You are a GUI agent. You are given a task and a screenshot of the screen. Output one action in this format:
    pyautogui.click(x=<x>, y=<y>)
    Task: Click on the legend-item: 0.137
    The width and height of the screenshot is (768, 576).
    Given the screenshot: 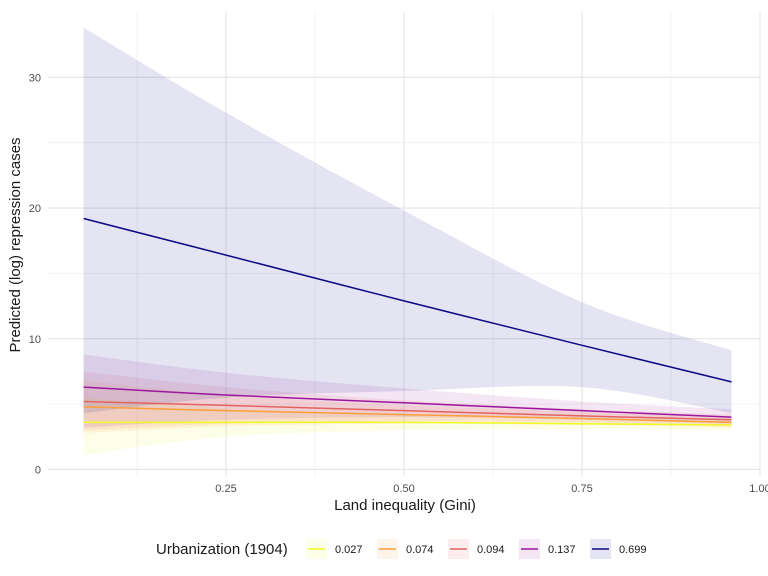 What is the action you would take?
    pyautogui.click(x=547, y=549)
    